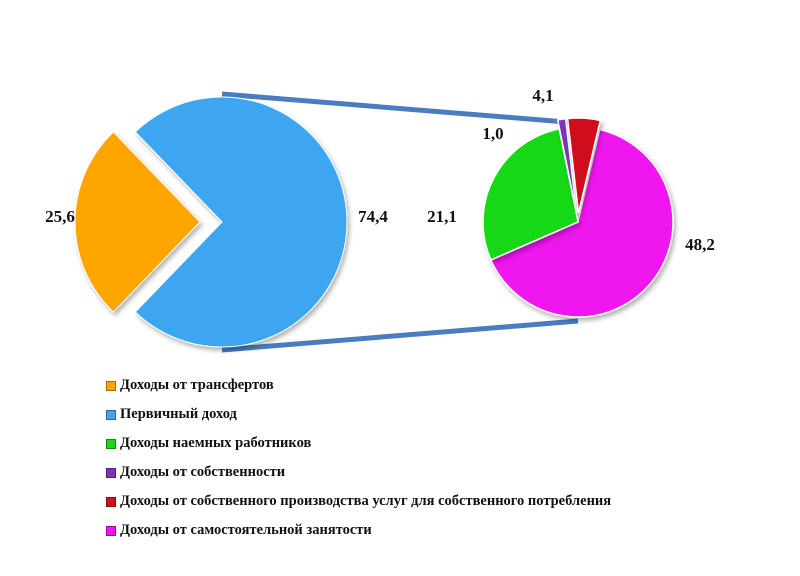  I want to click on legend-label: Доходы наемных работников, so click(216, 443).